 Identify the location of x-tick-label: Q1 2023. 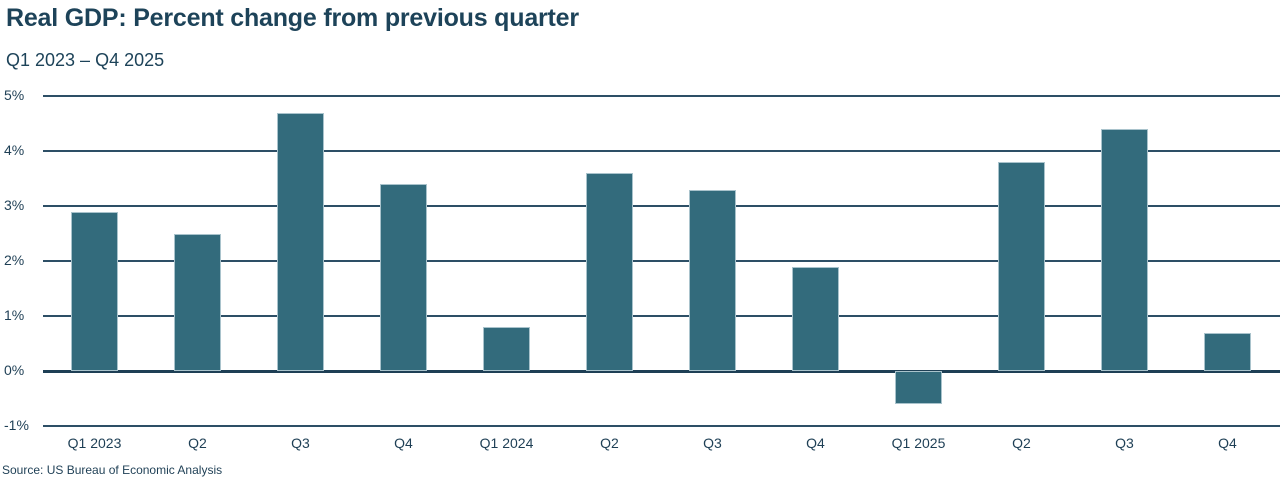
(94, 443).